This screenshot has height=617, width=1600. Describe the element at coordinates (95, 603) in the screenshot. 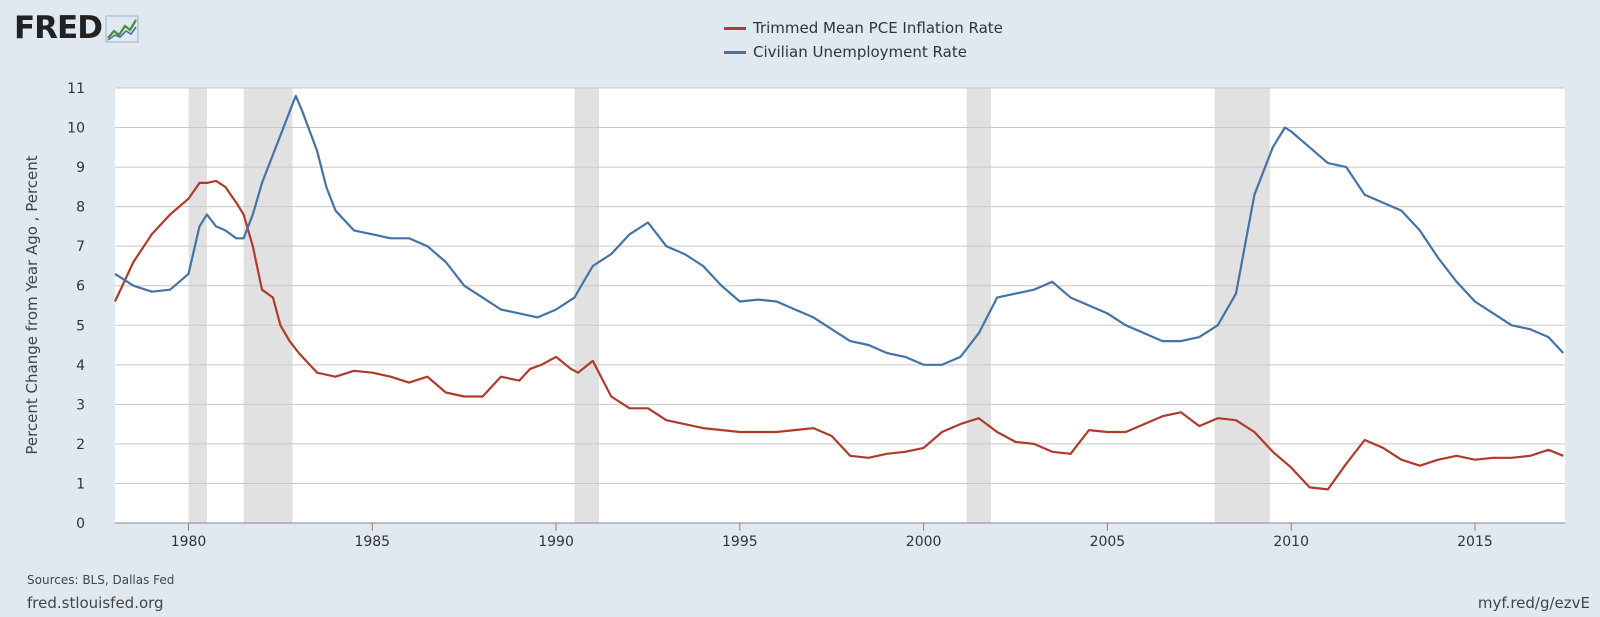

I see `site-link: fred.stlouisfed.org` at that location.